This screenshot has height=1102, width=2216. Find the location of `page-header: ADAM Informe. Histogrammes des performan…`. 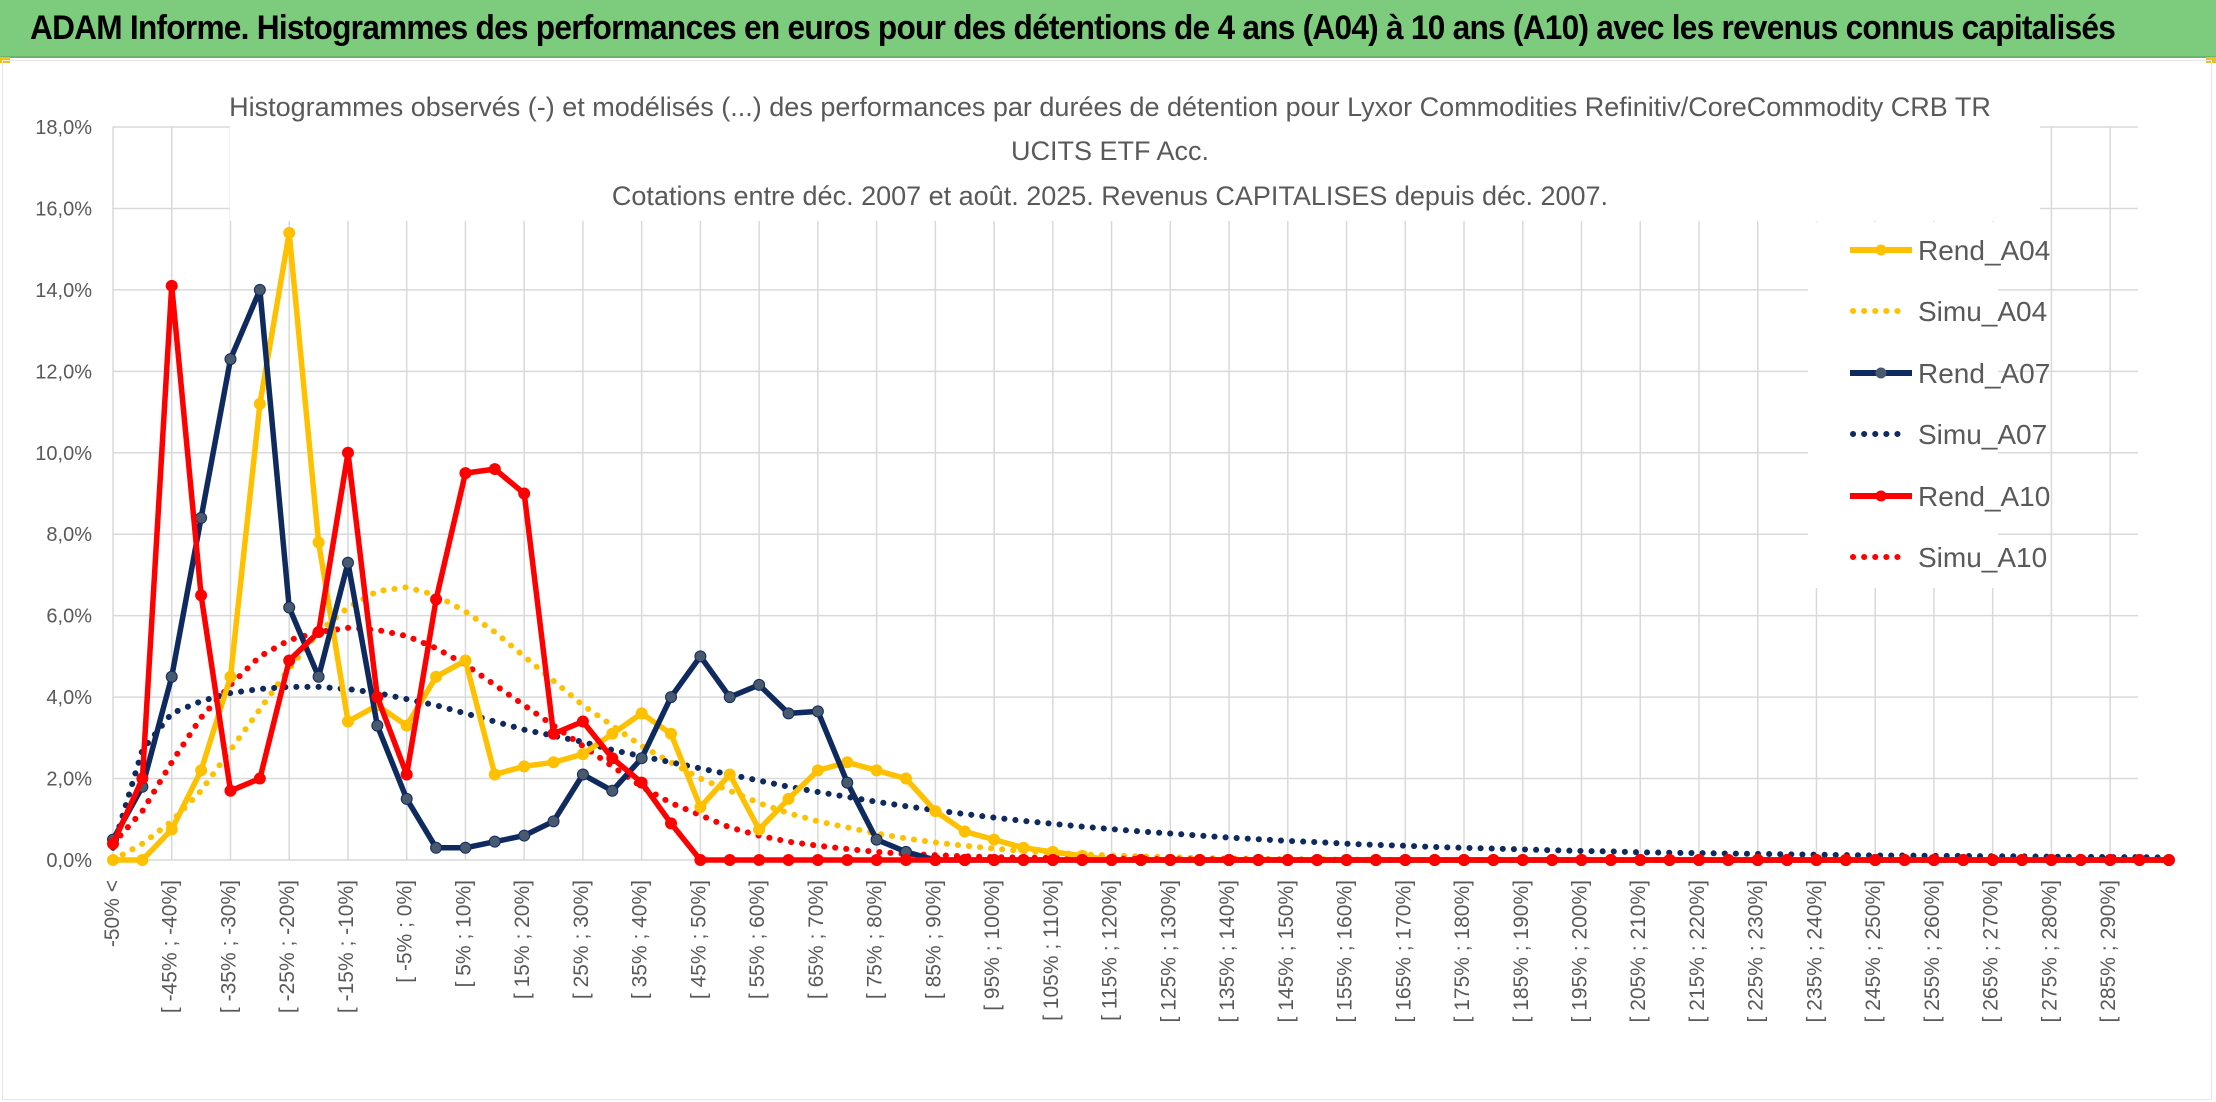

page-header: ADAM Informe. Histogrammes des performan… is located at coordinates (1108, 29).